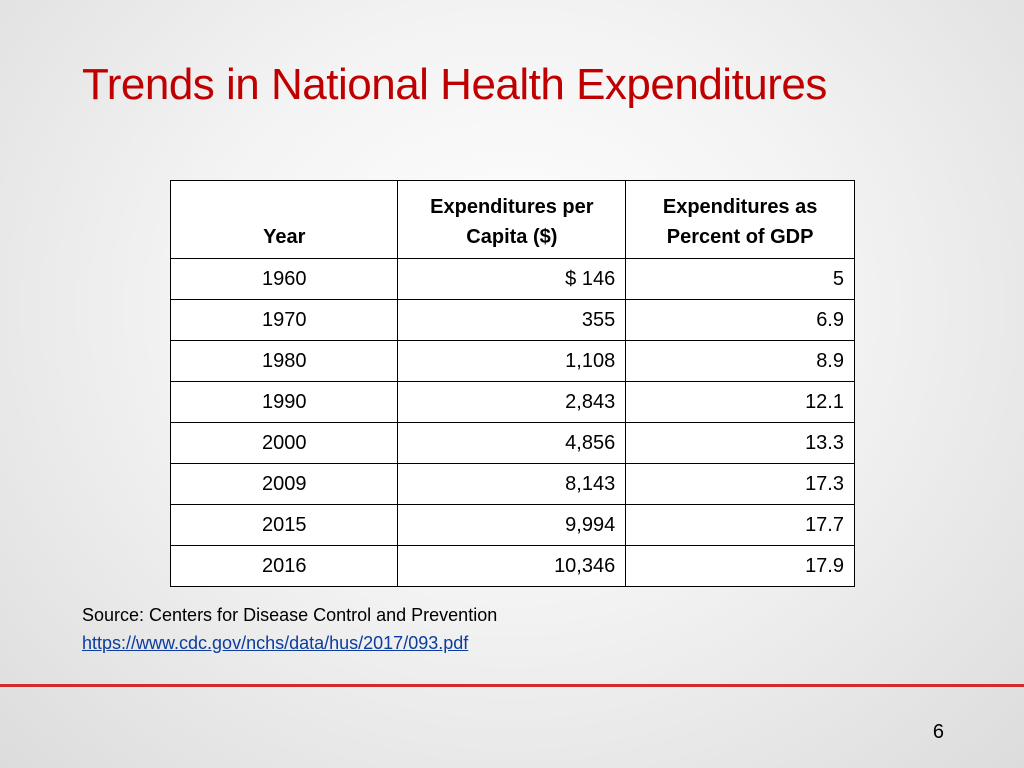 The height and width of the screenshot is (768, 1024). What do you see at coordinates (740, 207) in the screenshot?
I see `header-gdp-line1: Expenditures as` at bounding box center [740, 207].